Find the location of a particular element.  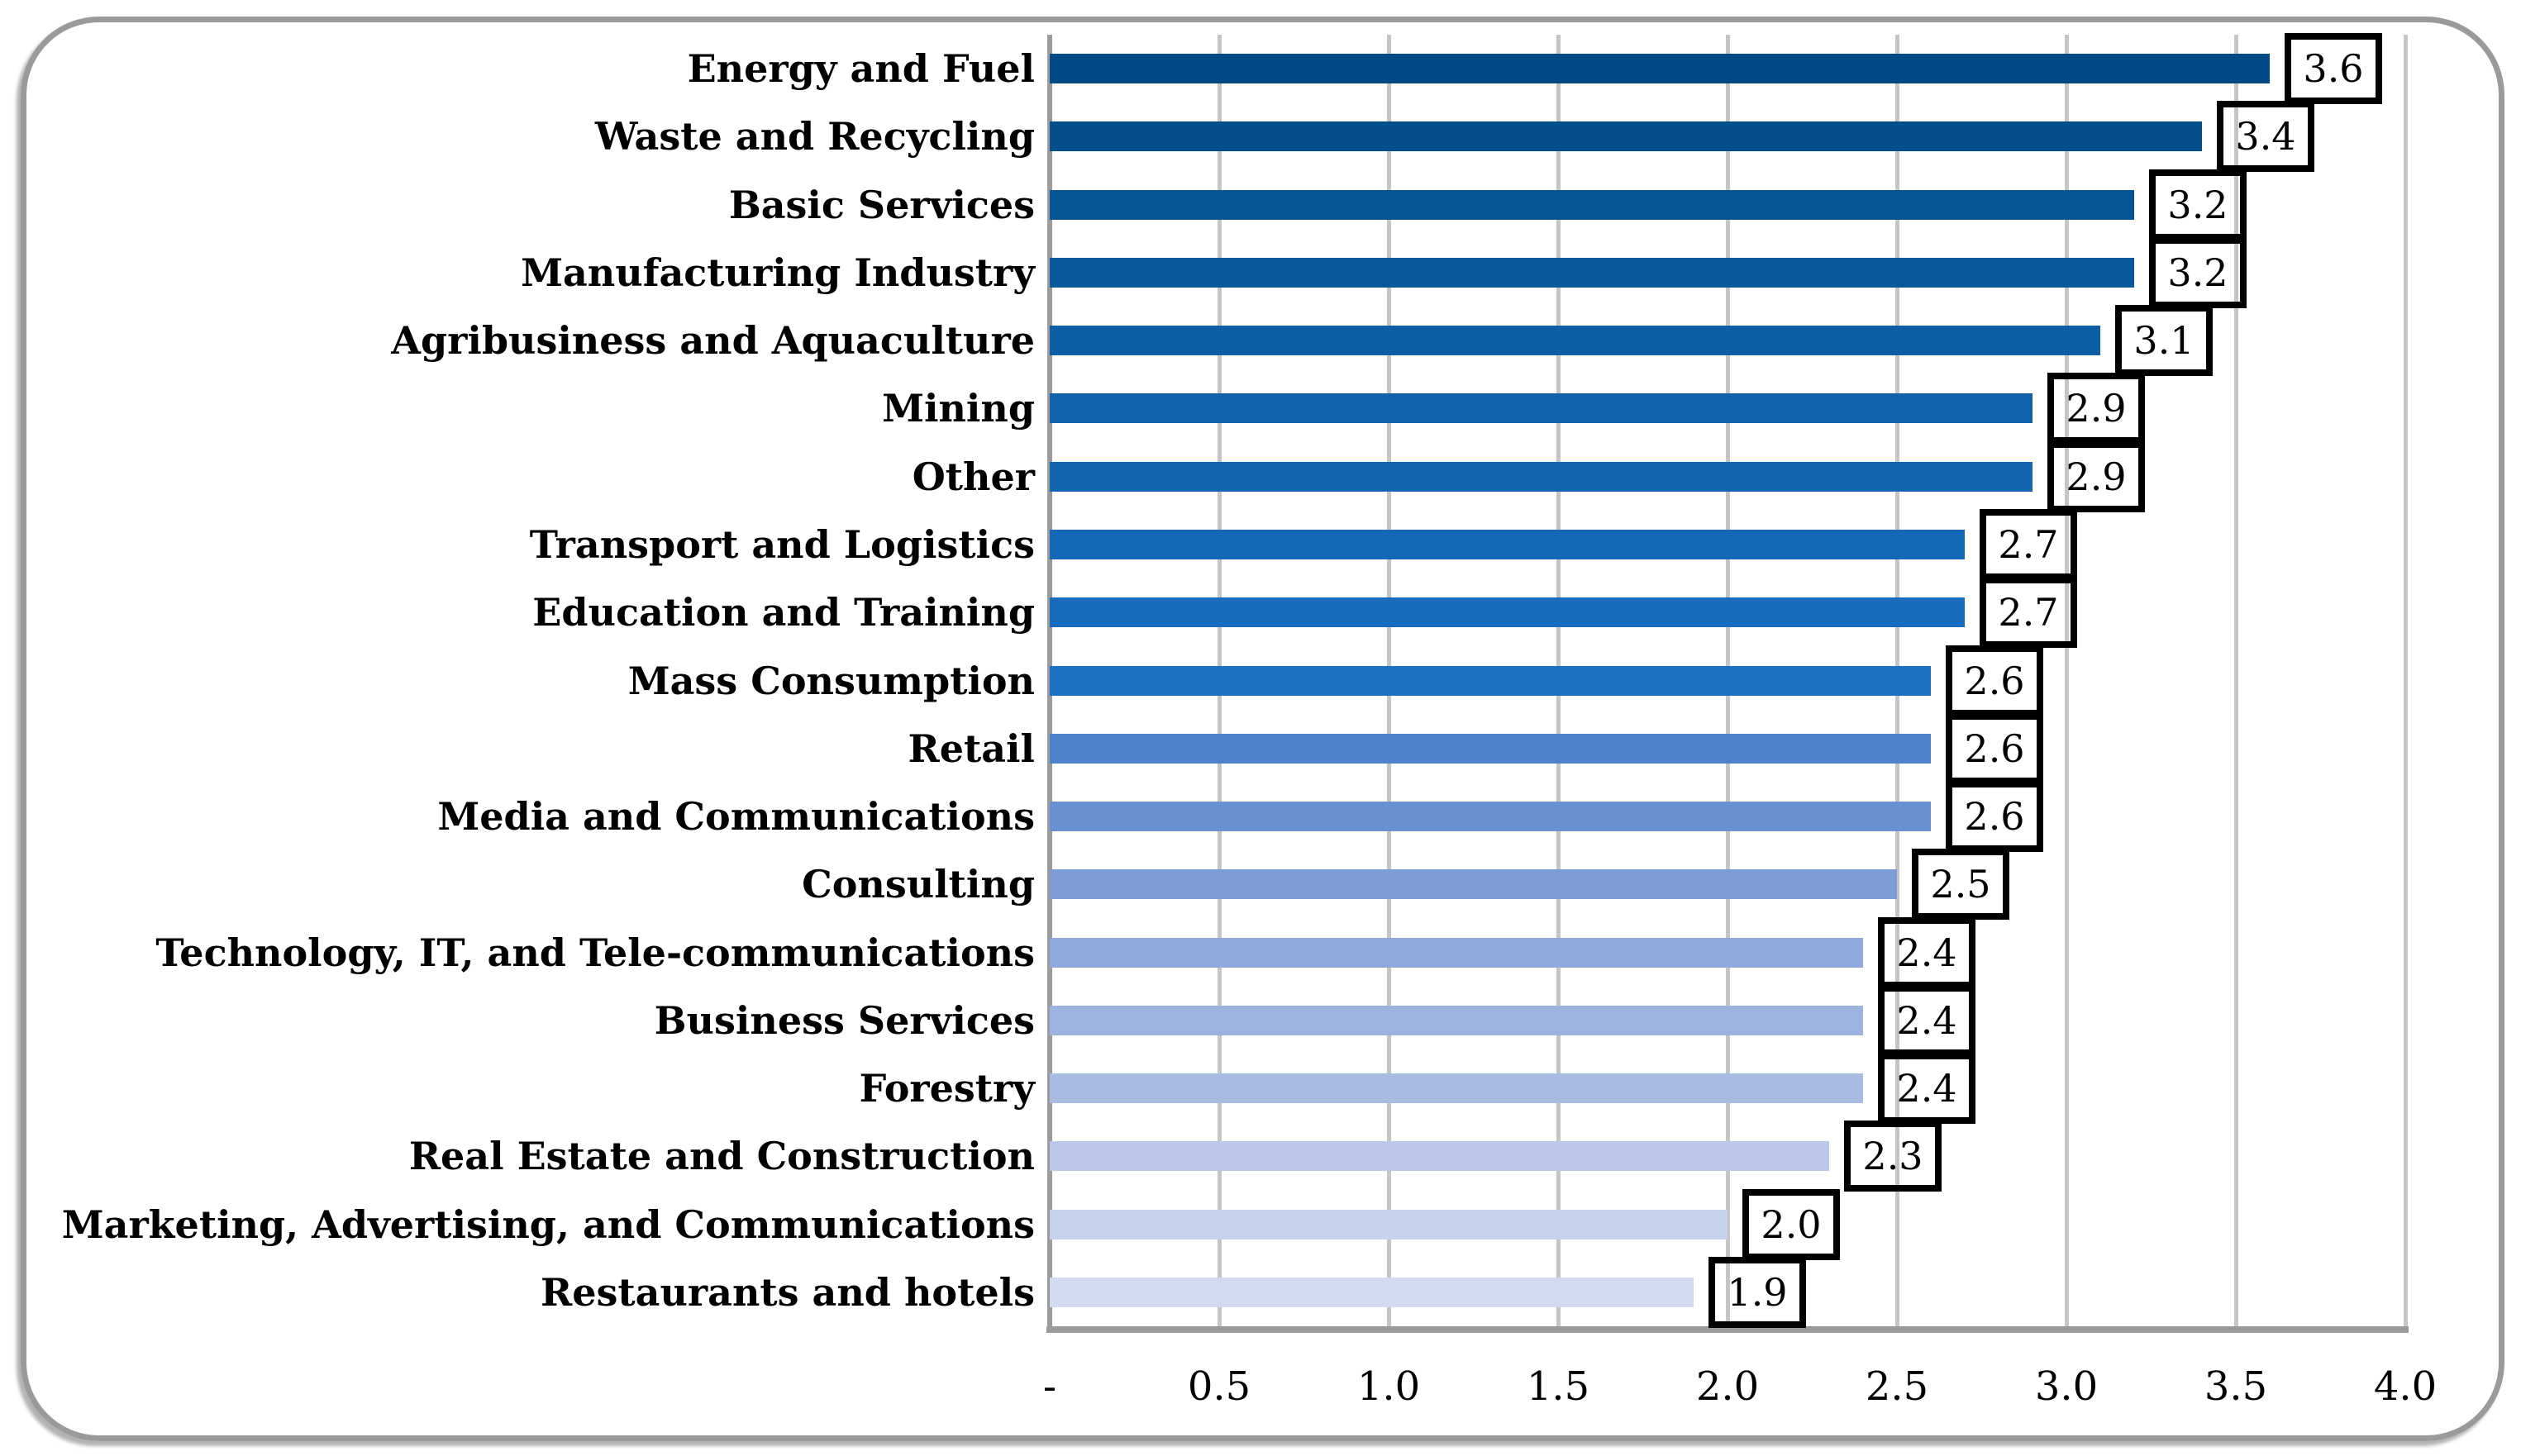

x-axis-line is located at coordinates (1728, 1329).